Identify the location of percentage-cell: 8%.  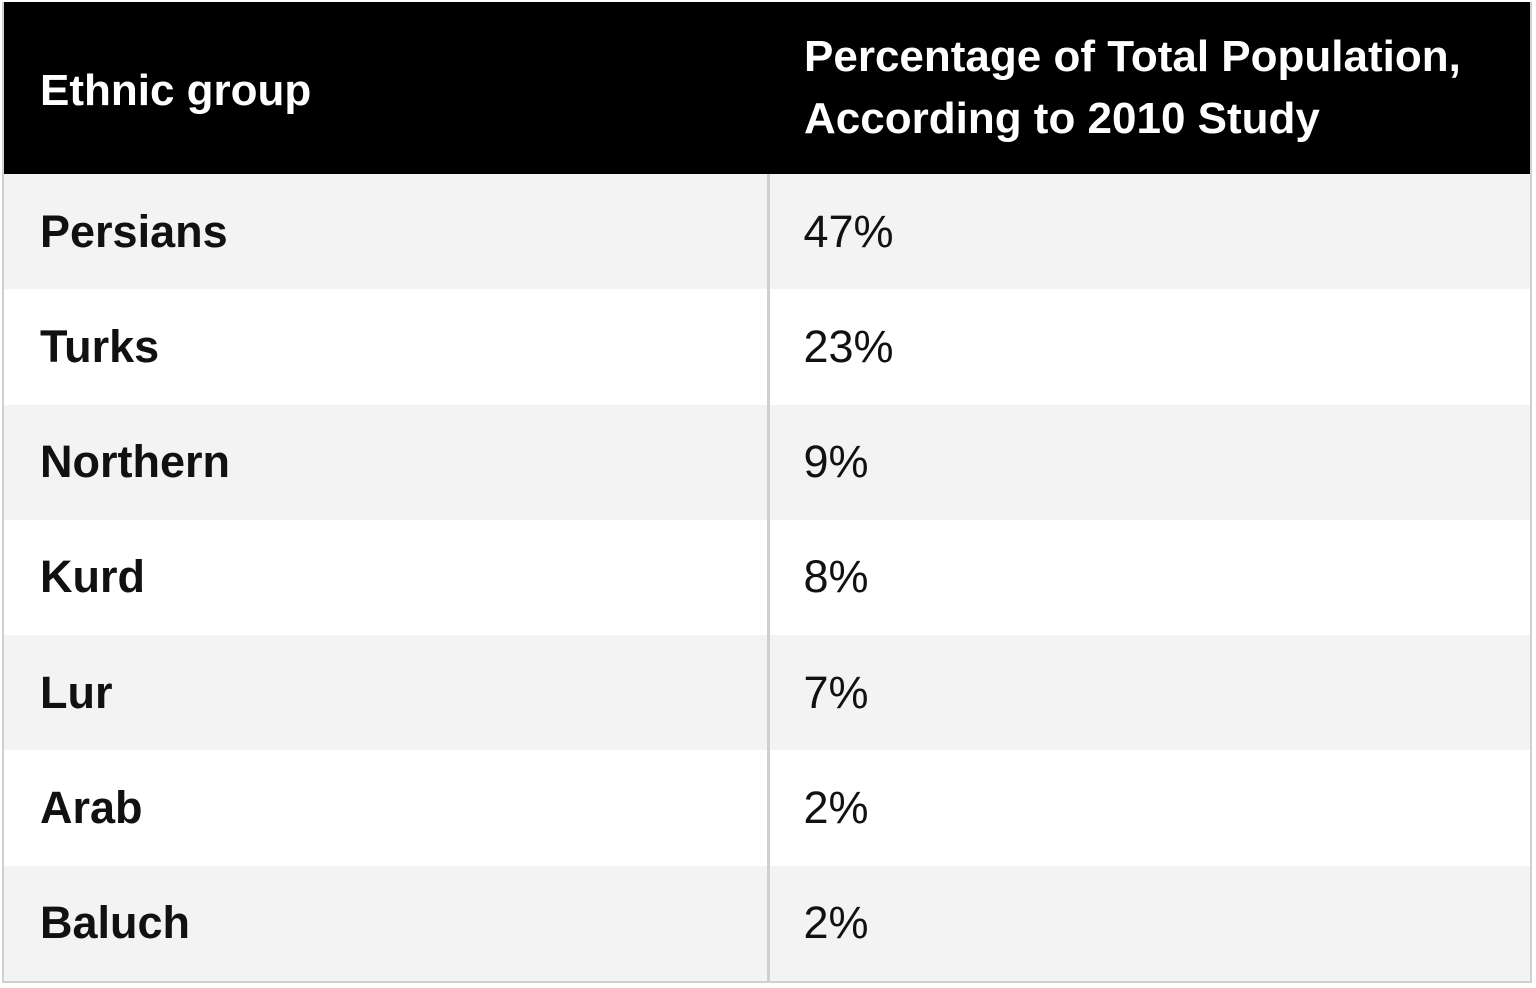
(836, 577).